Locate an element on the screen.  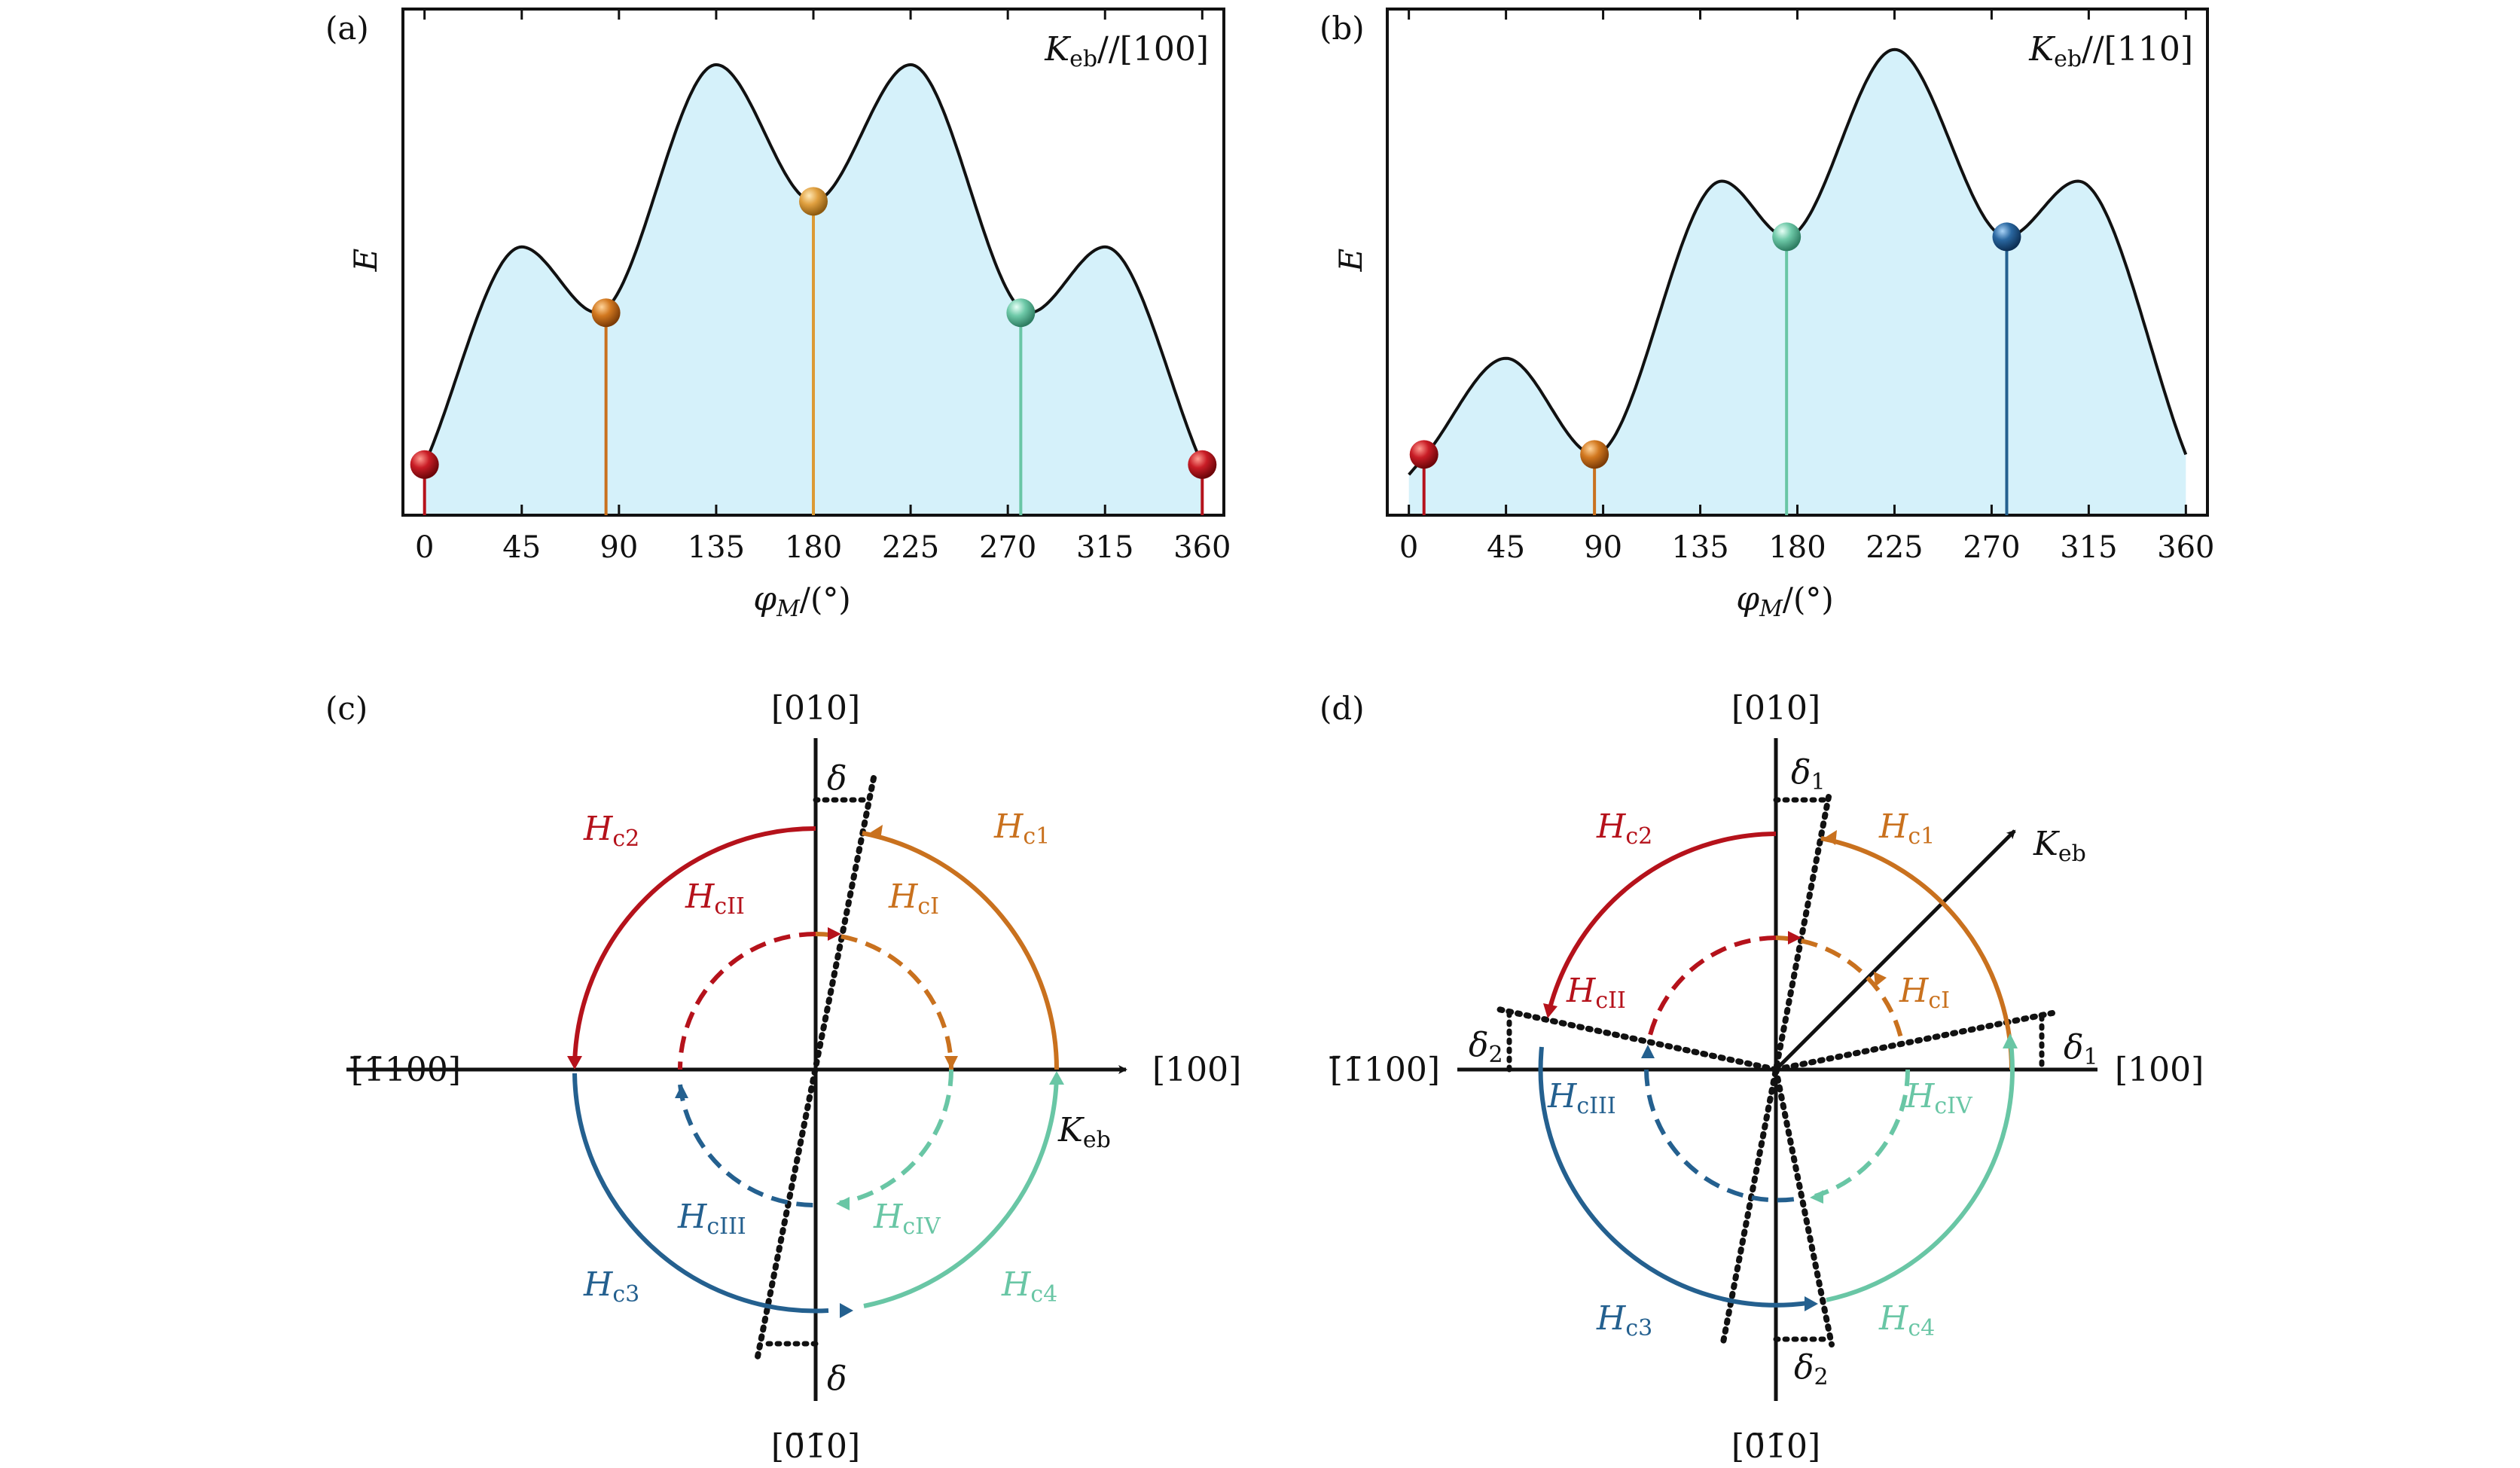
keb-label-d: Keb is located at coordinates (2059, 846).